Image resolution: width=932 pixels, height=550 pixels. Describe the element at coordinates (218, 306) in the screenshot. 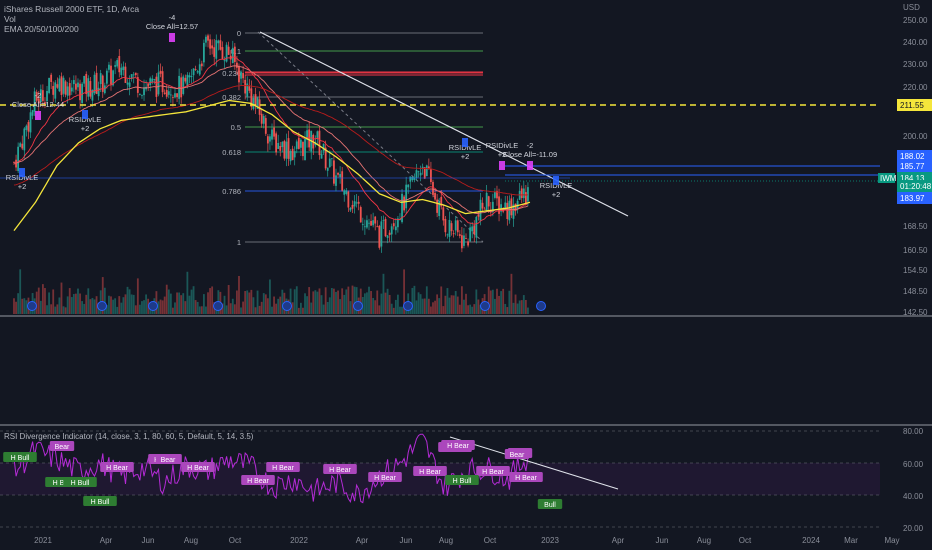

I see `earnings-marker` at that location.